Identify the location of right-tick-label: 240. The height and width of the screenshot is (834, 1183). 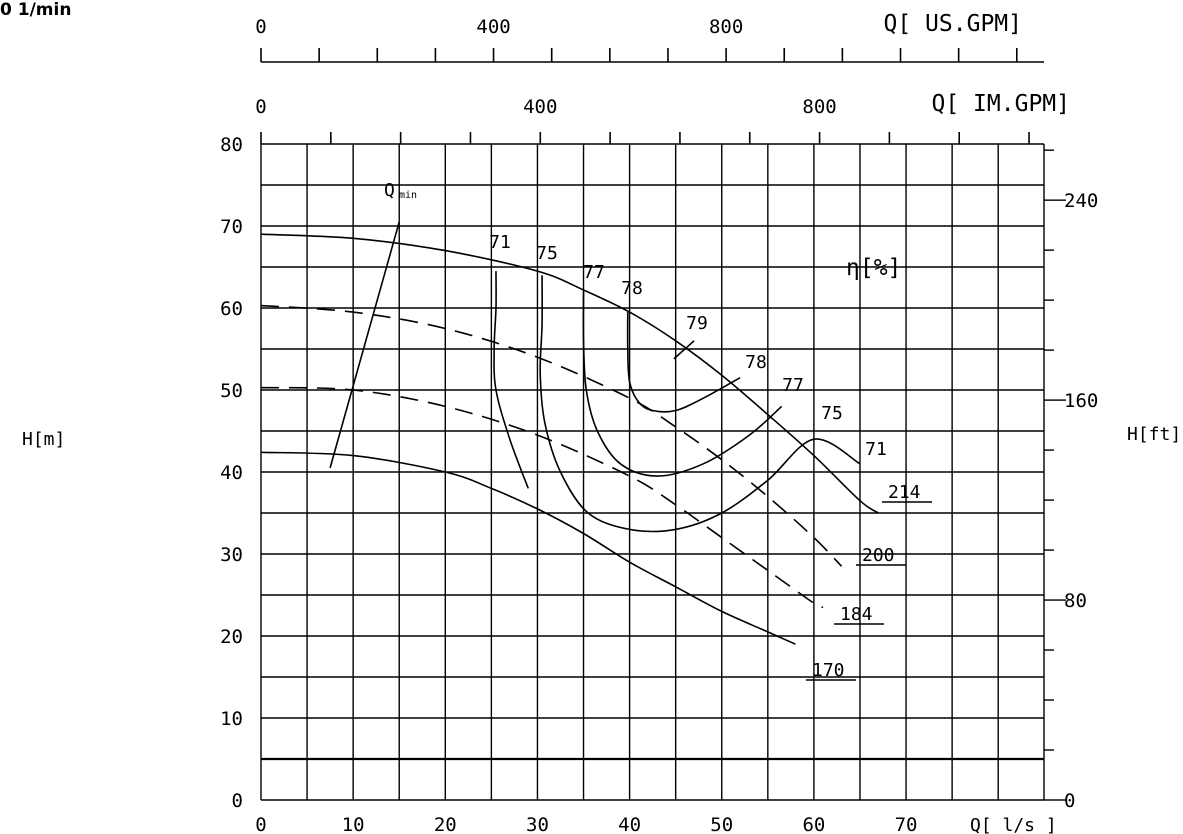
(1081, 201).